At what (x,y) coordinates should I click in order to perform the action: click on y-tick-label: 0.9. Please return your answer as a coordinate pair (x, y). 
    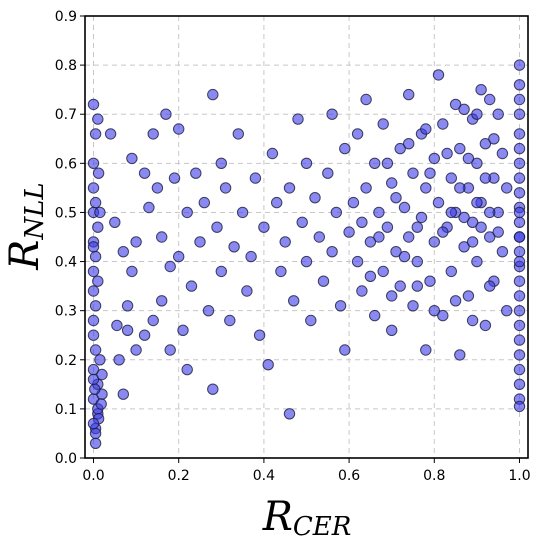
    Looking at the image, I should click on (66, 17).